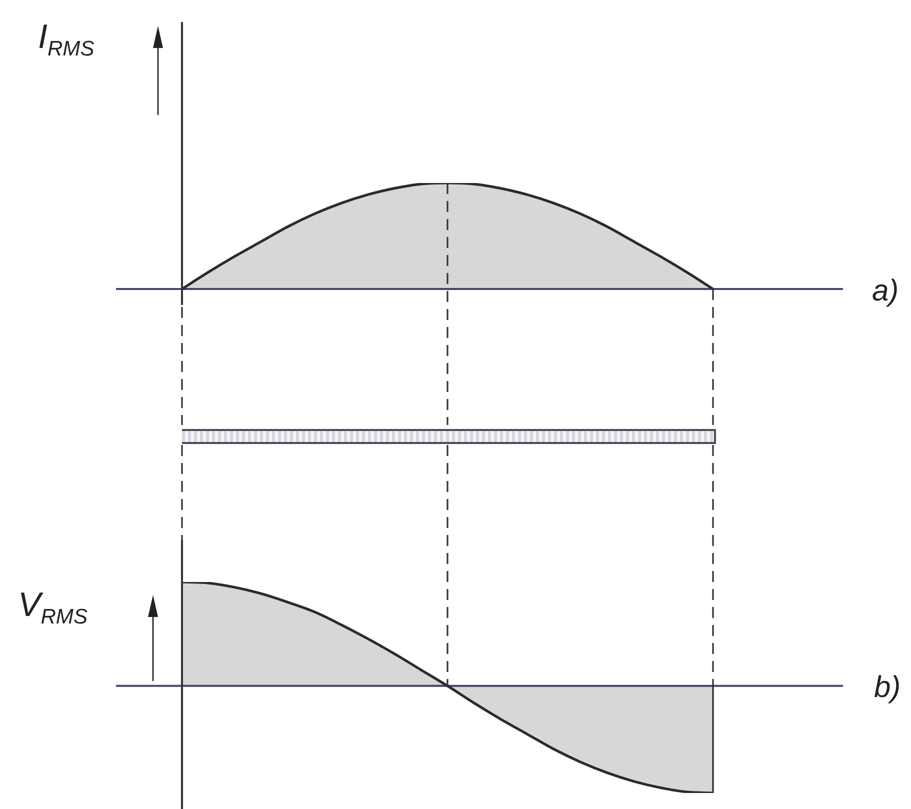 Image resolution: width=911 pixels, height=809 pixels. I want to click on text: a), so click(885, 291).